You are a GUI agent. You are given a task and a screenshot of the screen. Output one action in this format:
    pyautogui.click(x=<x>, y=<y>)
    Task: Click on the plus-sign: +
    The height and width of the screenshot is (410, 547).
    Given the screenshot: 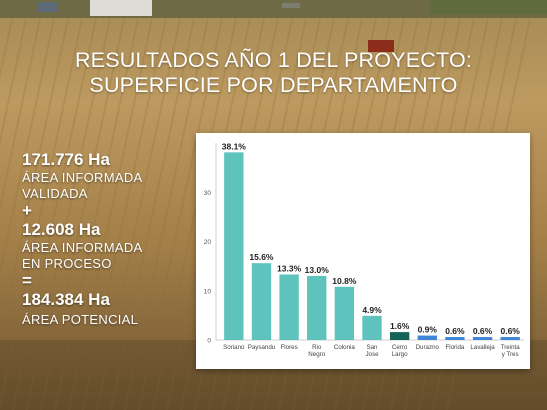 What is the action you would take?
    pyautogui.click(x=27, y=210)
    